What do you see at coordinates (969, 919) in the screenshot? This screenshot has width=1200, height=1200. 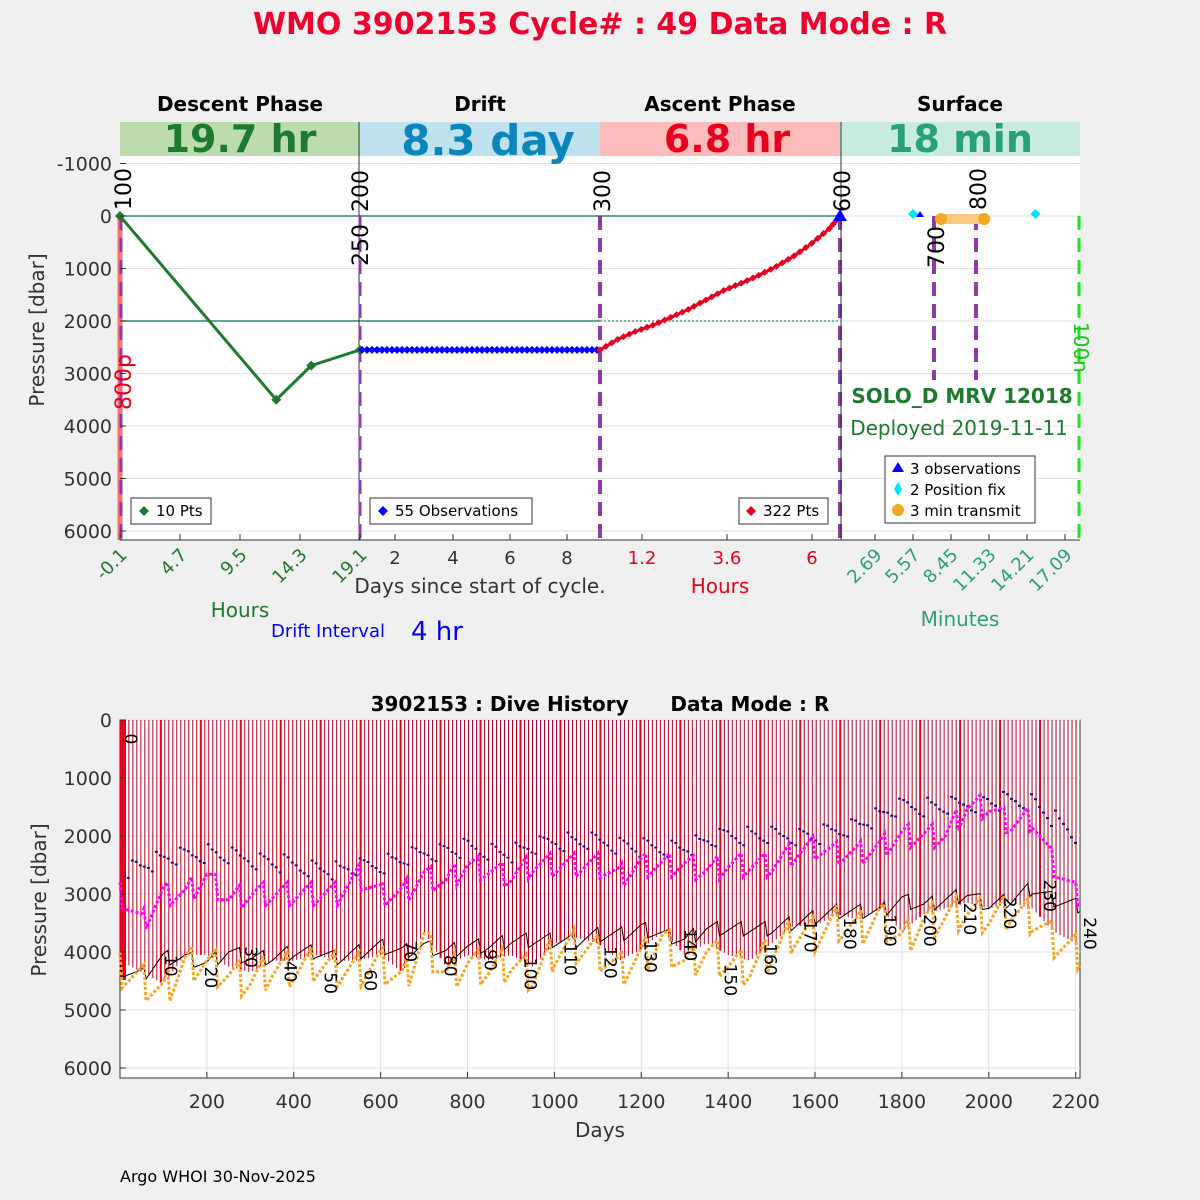 I see `cycle-number-label: 210` at bounding box center [969, 919].